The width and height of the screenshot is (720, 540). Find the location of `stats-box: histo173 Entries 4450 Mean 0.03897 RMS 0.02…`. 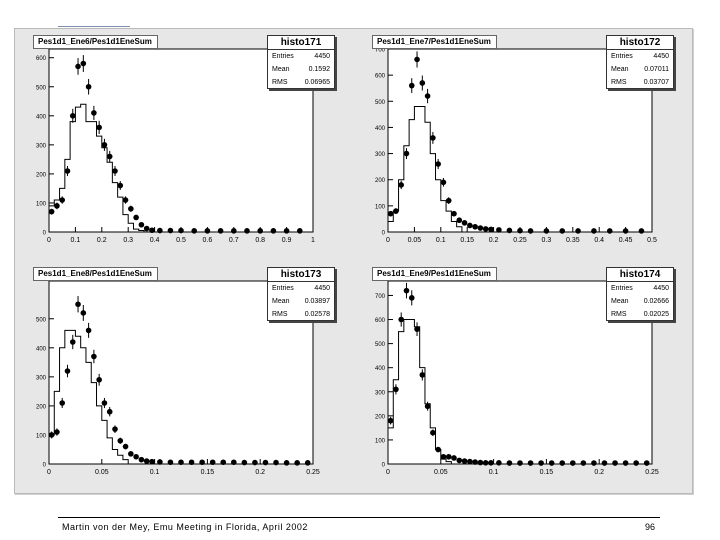

stats-box: histo173 Entries 4450 Mean 0.03897 RMS 0.02… is located at coordinates (301, 294).